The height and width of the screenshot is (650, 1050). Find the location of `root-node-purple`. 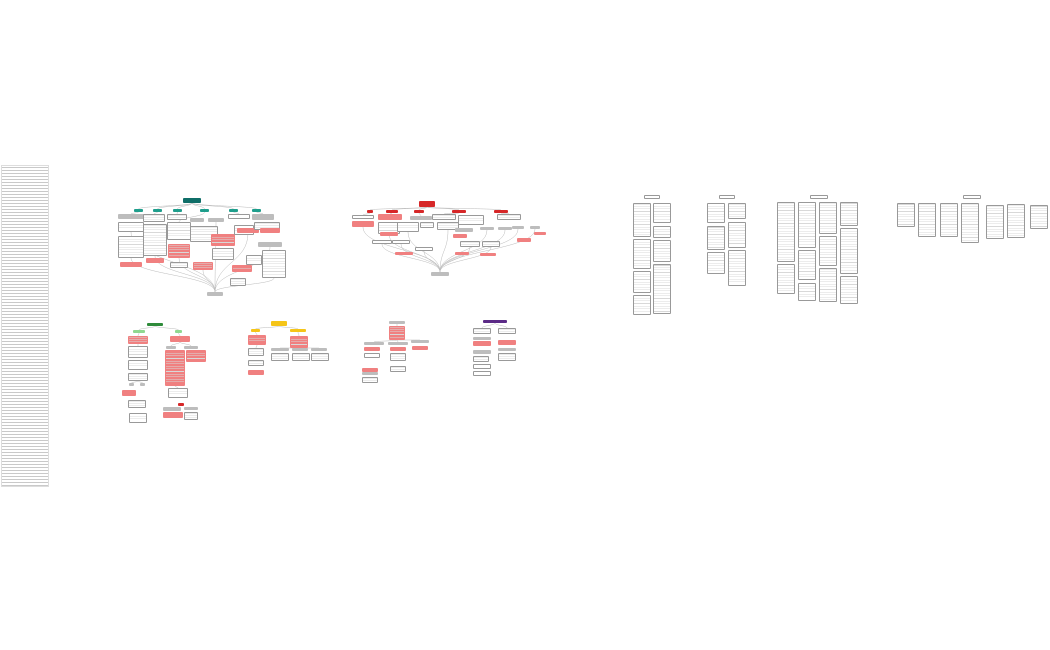

root-node-purple is located at coordinates (495, 321).